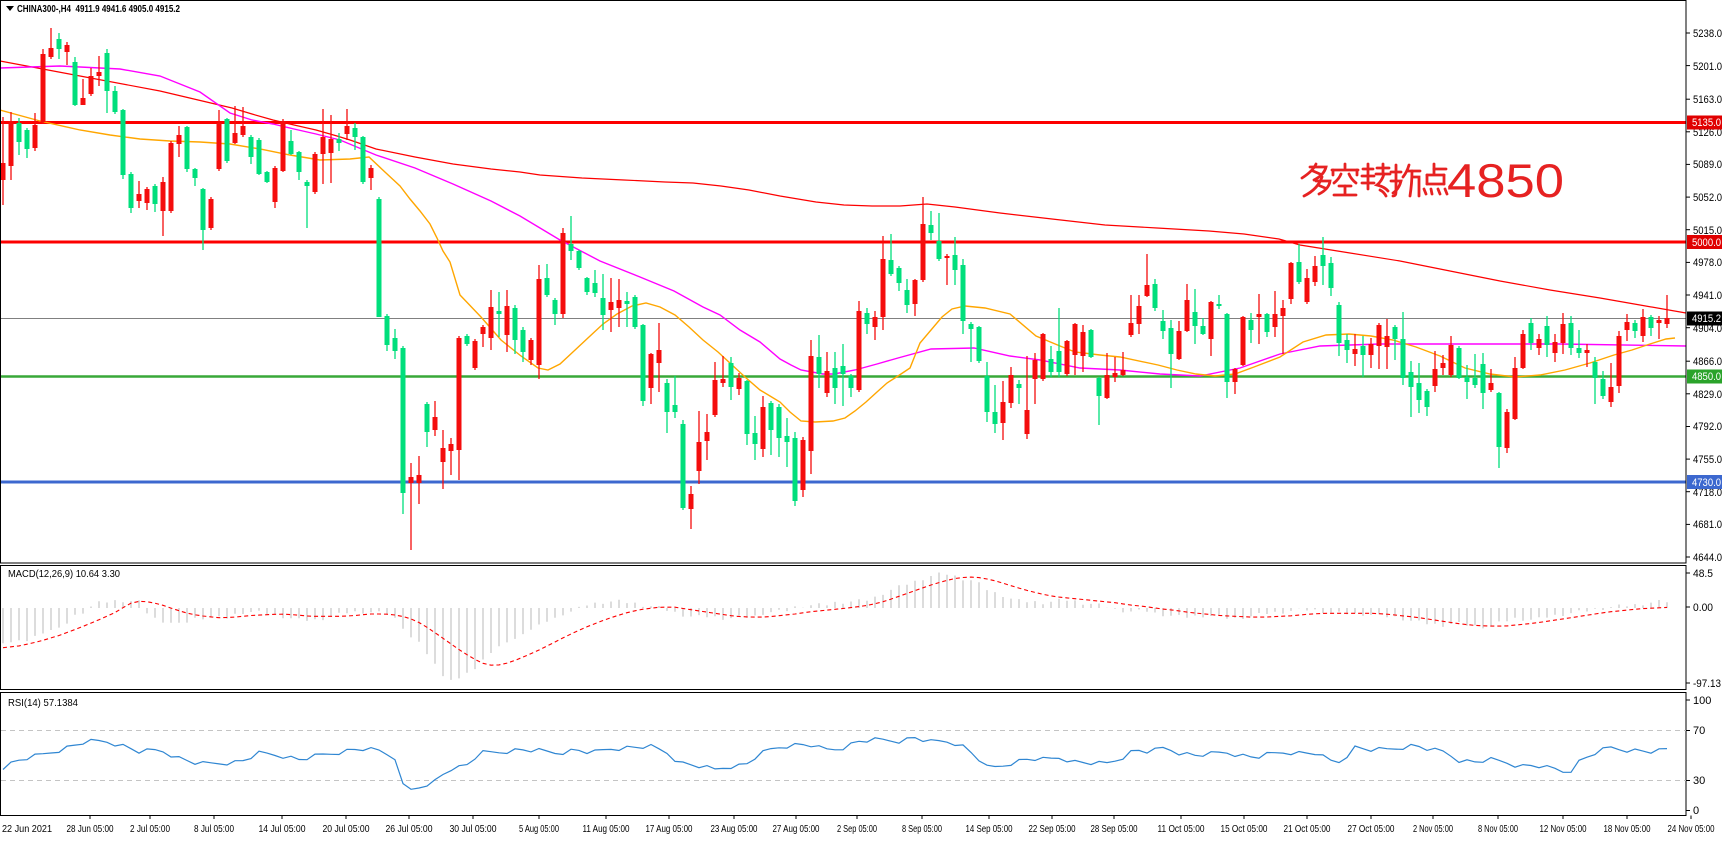  I want to click on svg-text: 30 Jul 05:00, so click(473, 829).